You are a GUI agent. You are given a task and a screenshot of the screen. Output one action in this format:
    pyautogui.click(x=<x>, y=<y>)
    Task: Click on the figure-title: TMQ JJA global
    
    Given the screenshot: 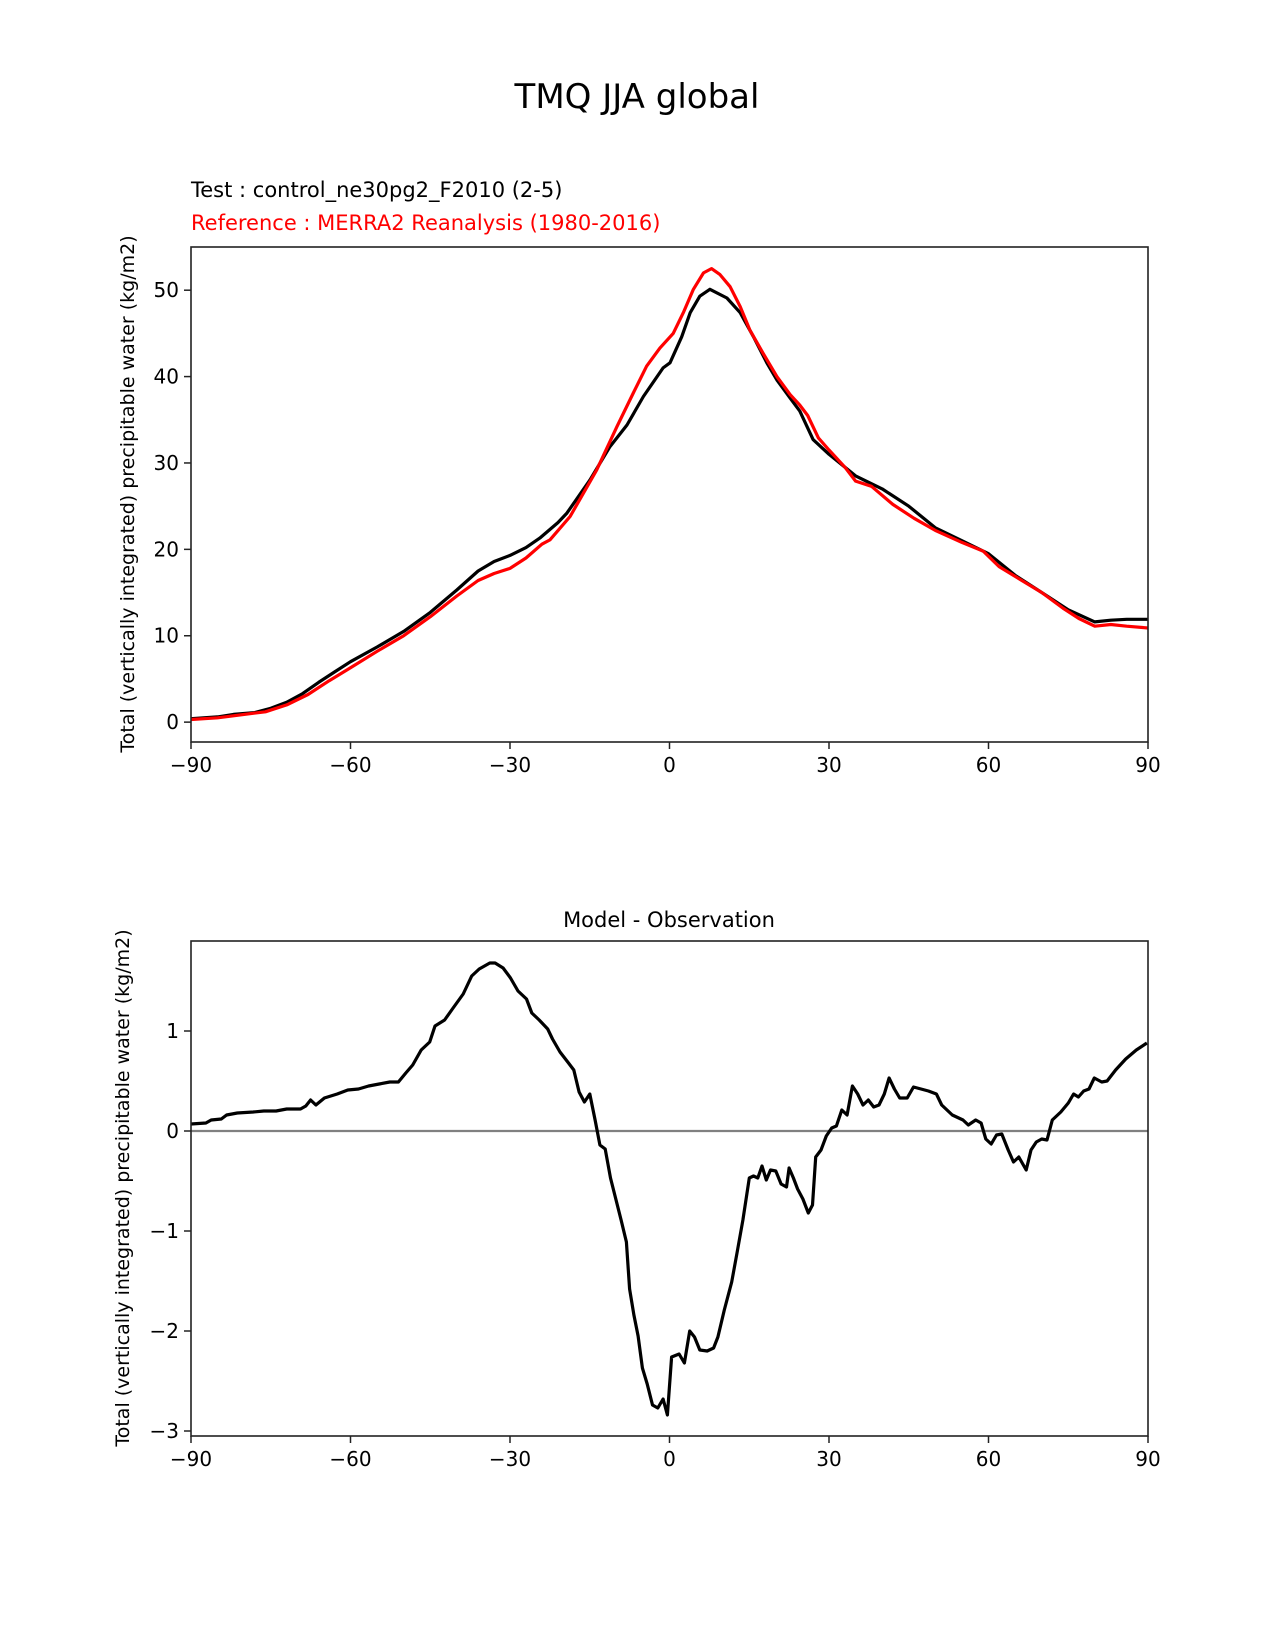 What is the action you would take?
    pyautogui.click(x=637, y=97)
    